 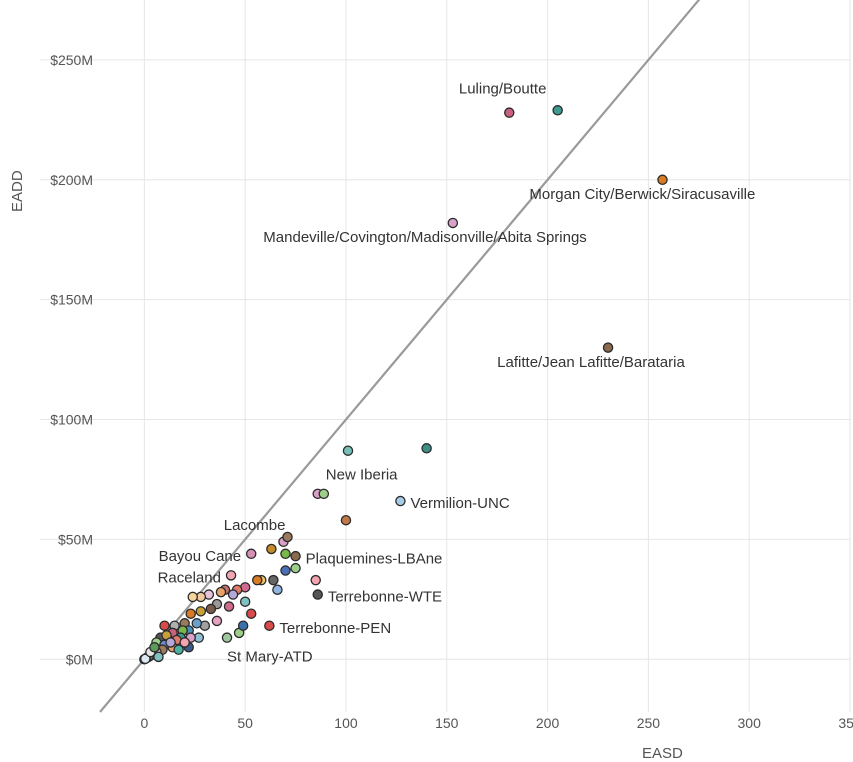 What do you see at coordinates (144, 723) in the screenshot?
I see `x-tick-label: 0` at bounding box center [144, 723].